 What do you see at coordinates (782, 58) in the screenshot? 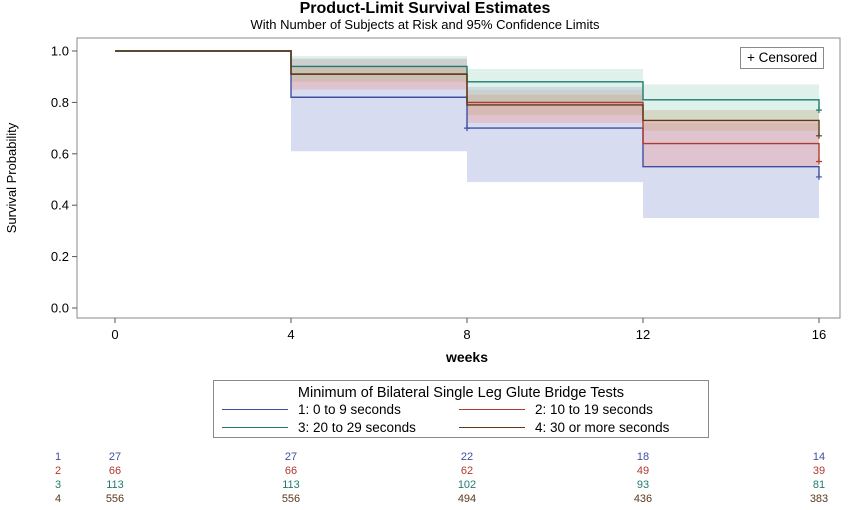
I see `censored-legend: + Censored` at bounding box center [782, 58].